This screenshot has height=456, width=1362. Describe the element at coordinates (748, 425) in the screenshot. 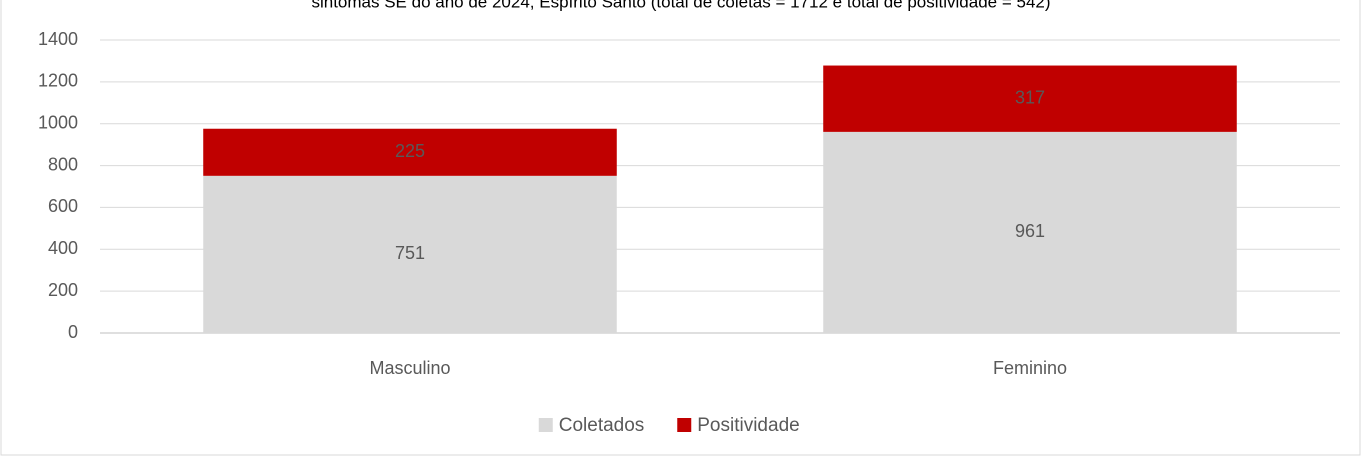

I see `legend-label: Positividade` at that location.